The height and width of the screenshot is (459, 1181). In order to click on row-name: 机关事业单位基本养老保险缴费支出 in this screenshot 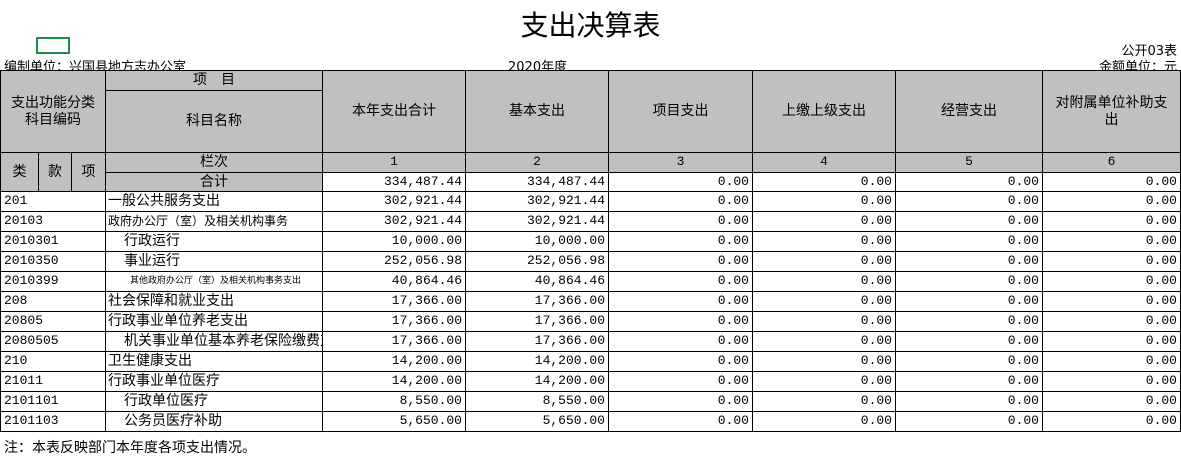, I will do `click(214, 341)`.